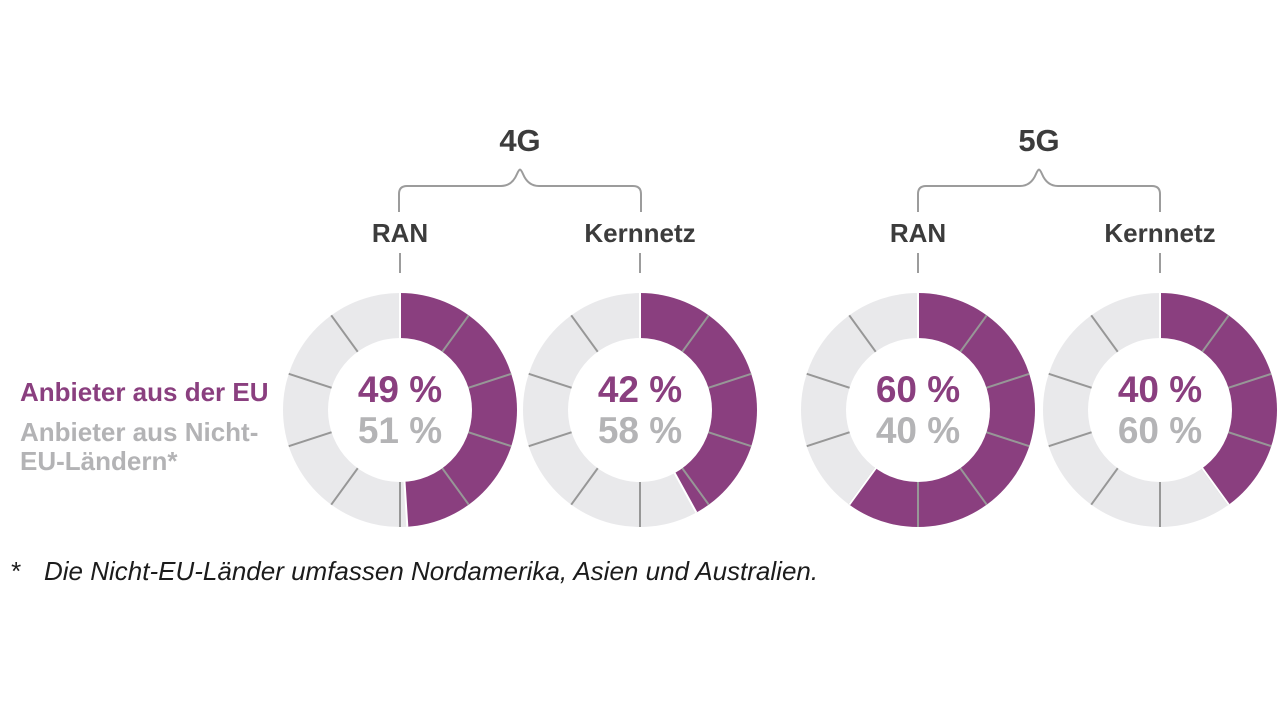 This screenshot has height=720, width=1280. What do you see at coordinates (400, 430) in the screenshot?
I see `non-eu-share-value: 51 %` at bounding box center [400, 430].